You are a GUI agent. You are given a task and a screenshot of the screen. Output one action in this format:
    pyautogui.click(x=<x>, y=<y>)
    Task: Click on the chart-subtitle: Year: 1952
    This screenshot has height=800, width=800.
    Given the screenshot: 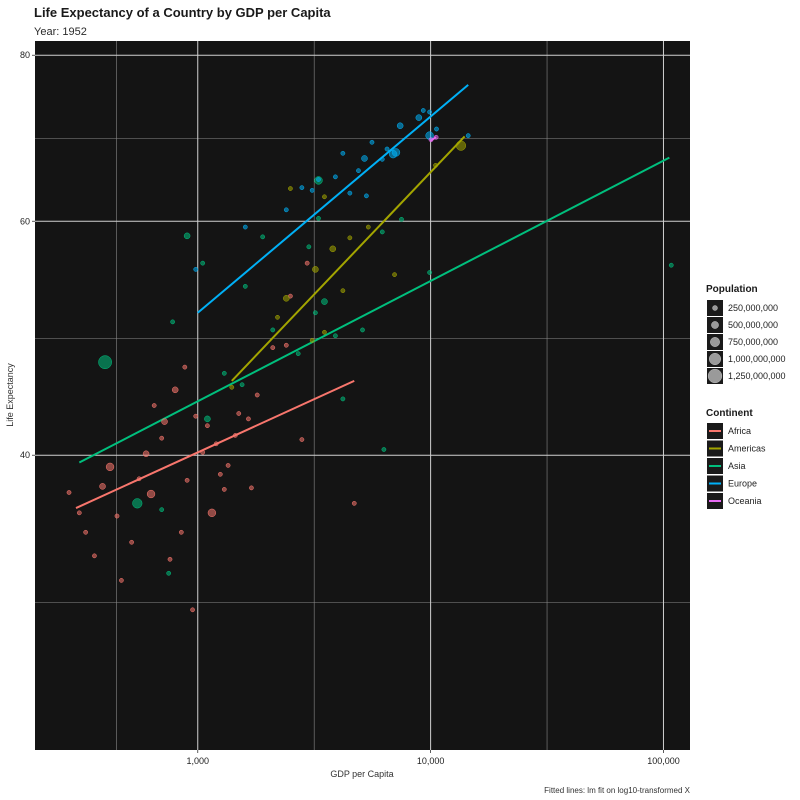 What is the action you would take?
    pyautogui.click(x=60, y=32)
    